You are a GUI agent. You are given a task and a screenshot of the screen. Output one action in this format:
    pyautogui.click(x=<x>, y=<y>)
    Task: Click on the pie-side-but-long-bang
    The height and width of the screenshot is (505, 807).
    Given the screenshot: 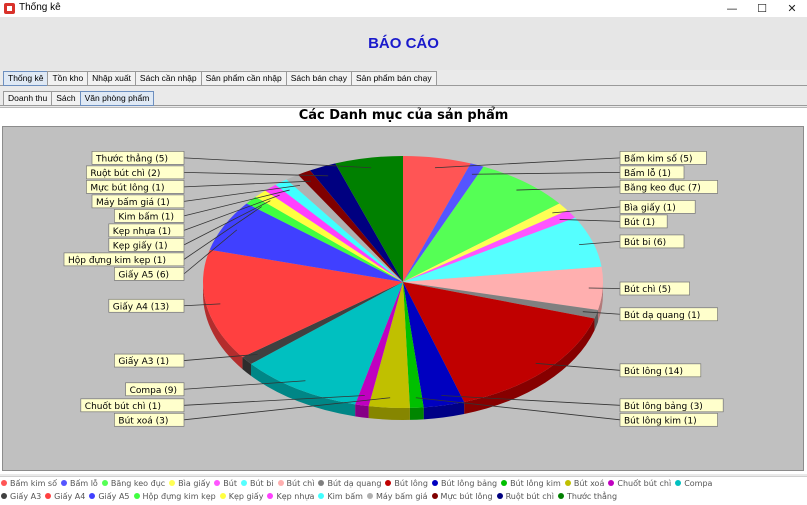 What is the action you would take?
    pyautogui.click(x=444, y=410)
    